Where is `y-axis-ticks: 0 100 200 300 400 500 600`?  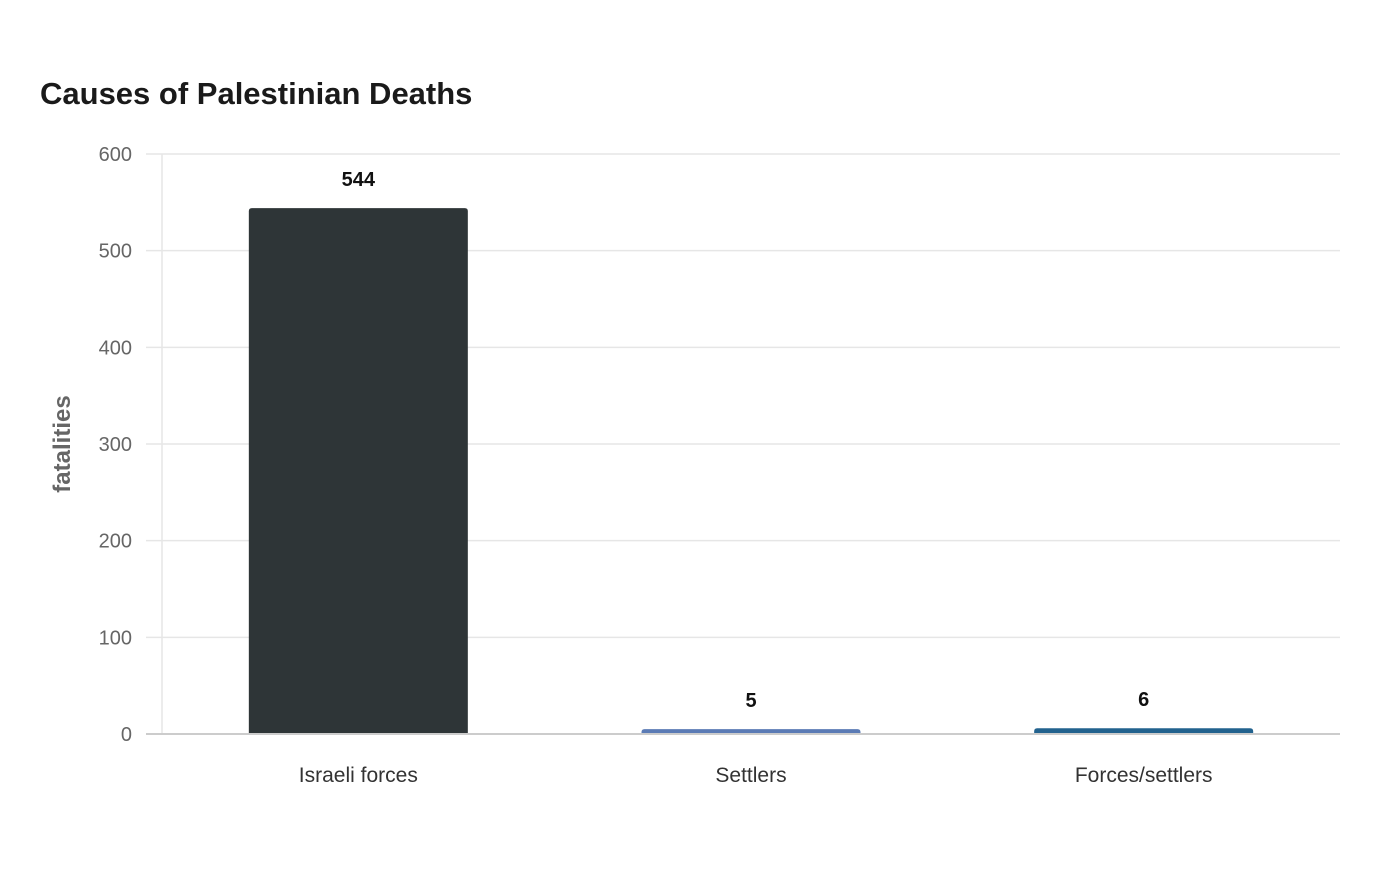
y-axis-ticks: 0 100 200 300 400 500 600 is located at coordinates (115, 445).